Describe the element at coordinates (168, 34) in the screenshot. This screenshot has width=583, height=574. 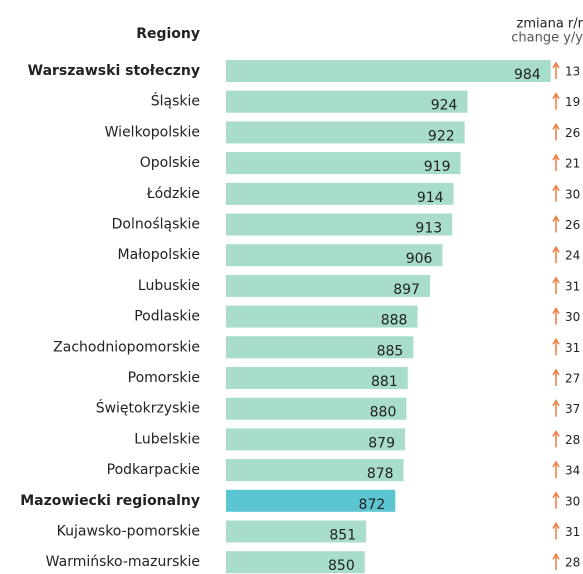
I see `category-header: Regiony` at that location.